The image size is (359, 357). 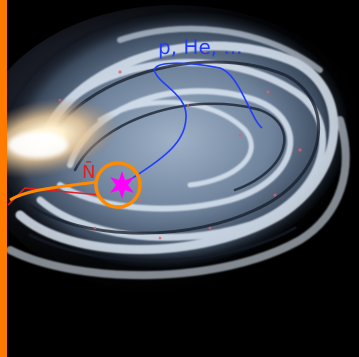 What do you see at coordinates (53, 191) in the screenshot?
I see `antiparticle-path` at bounding box center [53, 191].